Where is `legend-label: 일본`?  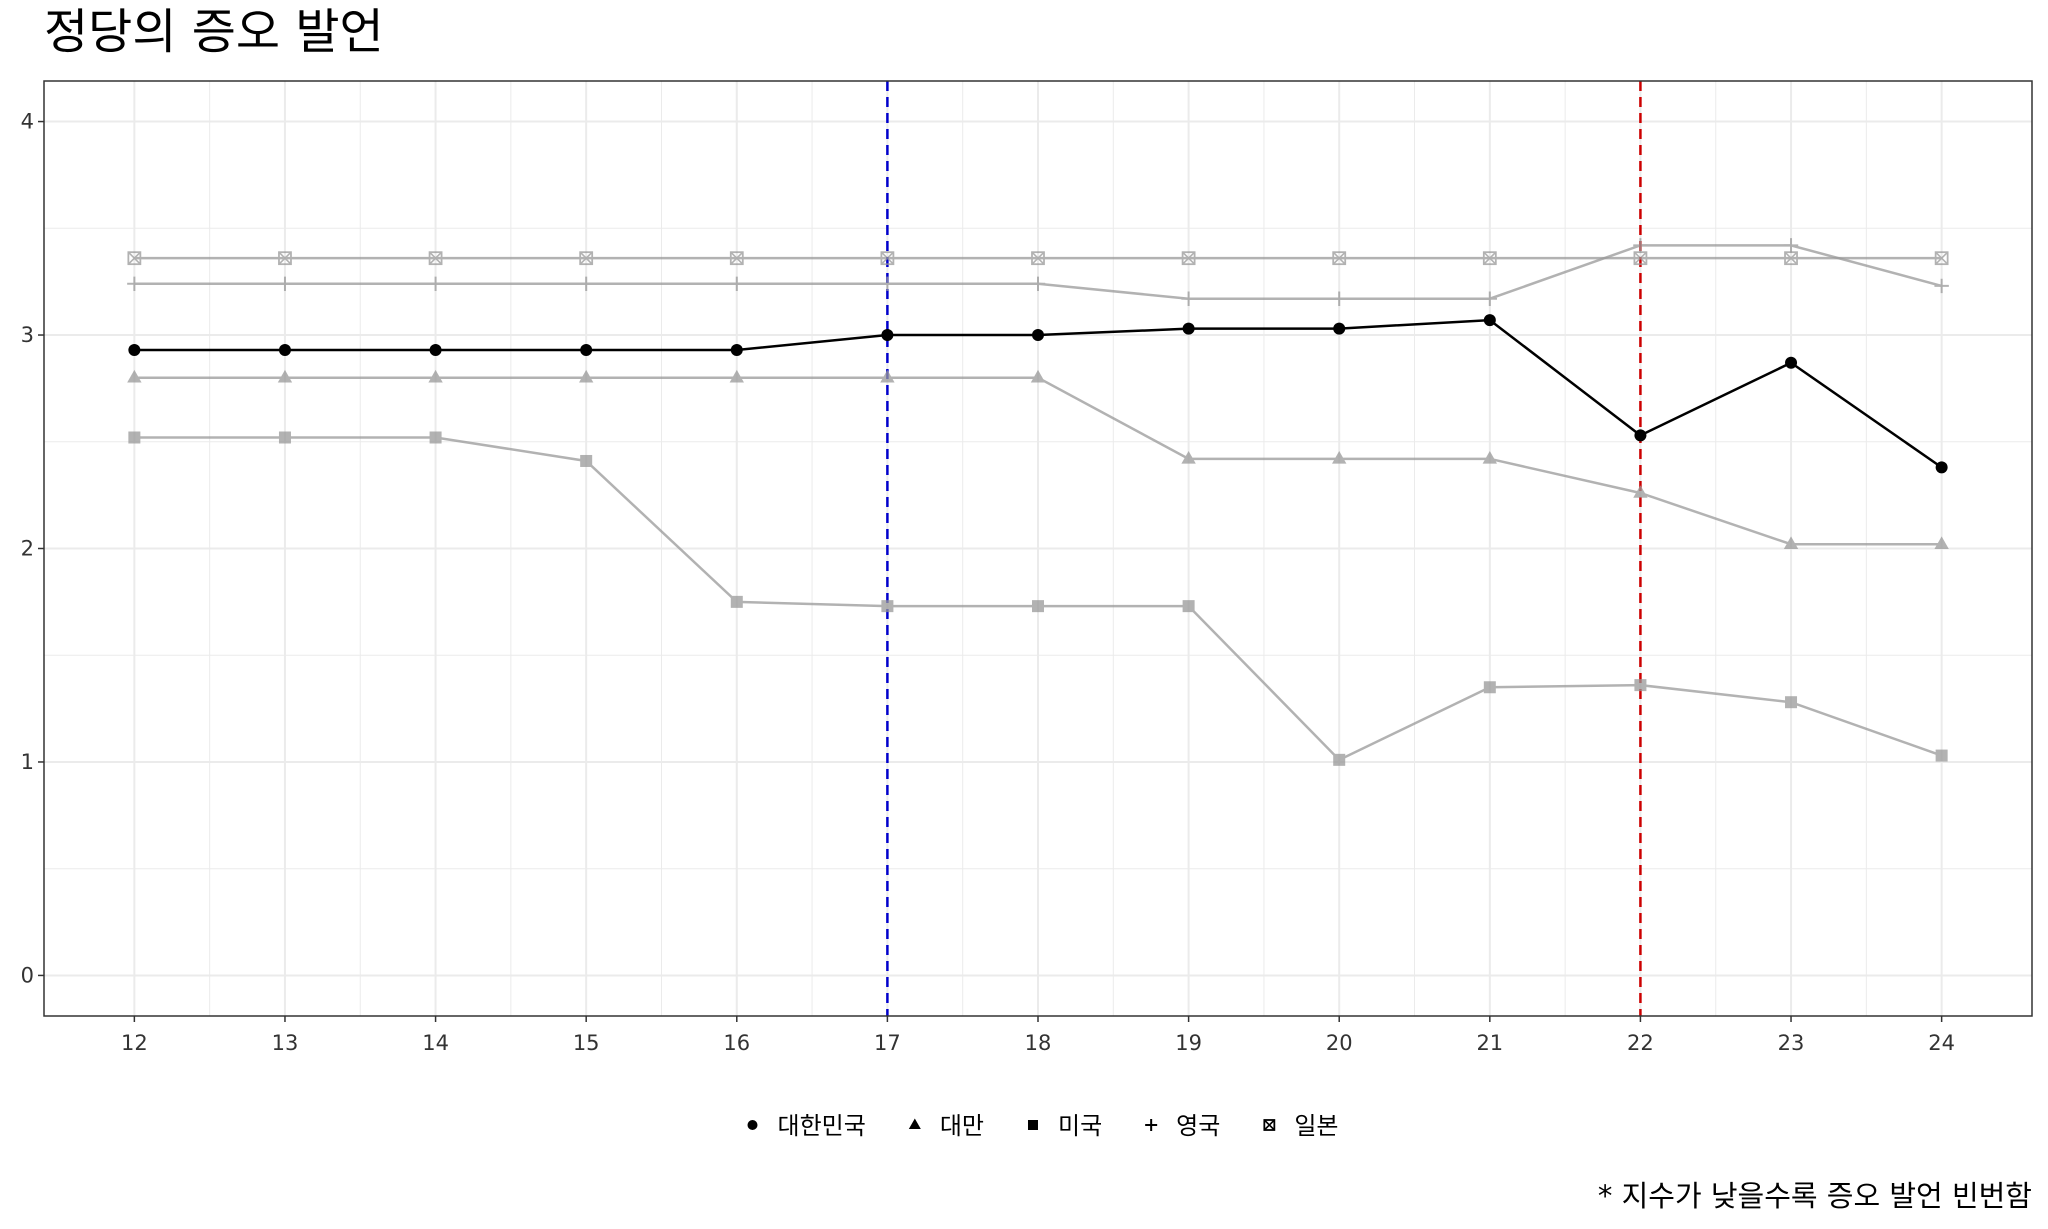
legend-label: 일본 is located at coordinates (1316, 1126).